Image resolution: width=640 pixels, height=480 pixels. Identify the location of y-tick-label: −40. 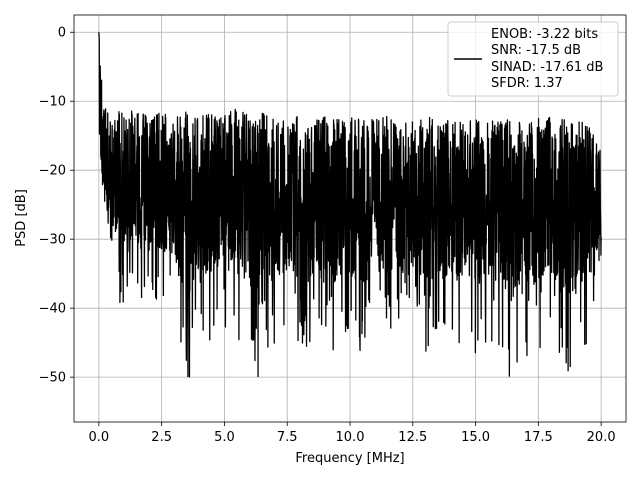
(52, 309).